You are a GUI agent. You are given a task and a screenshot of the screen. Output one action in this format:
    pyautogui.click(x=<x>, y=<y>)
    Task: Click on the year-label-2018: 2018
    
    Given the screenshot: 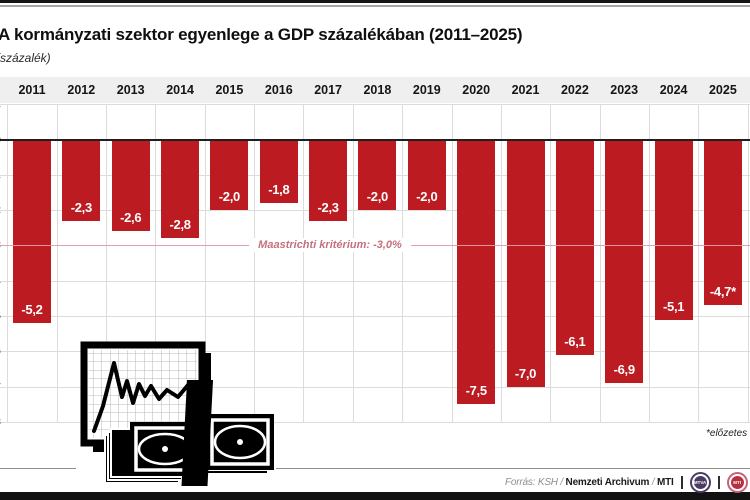 What is the action you would take?
    pyautogui.click(x=377, y=90)
    